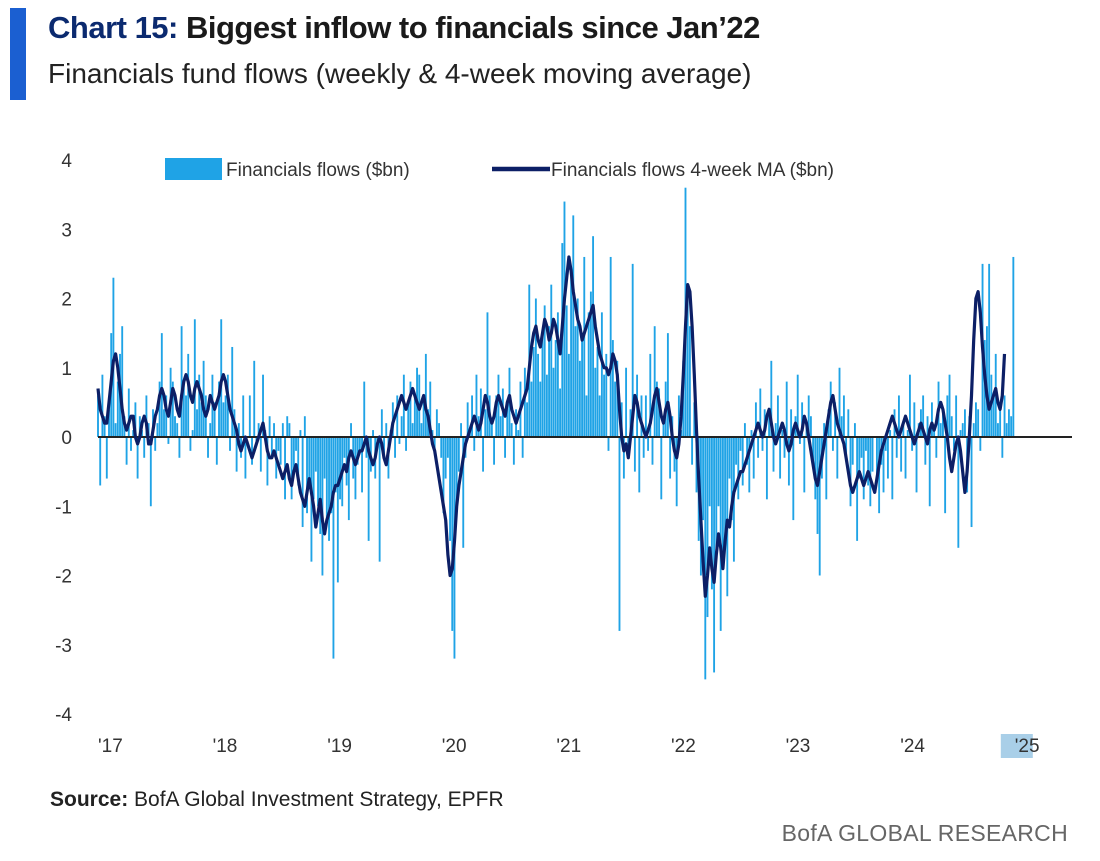  Describe the element at coordinates (63, 715) in the screenshot. I see `y-tick-label: -4` at that location.